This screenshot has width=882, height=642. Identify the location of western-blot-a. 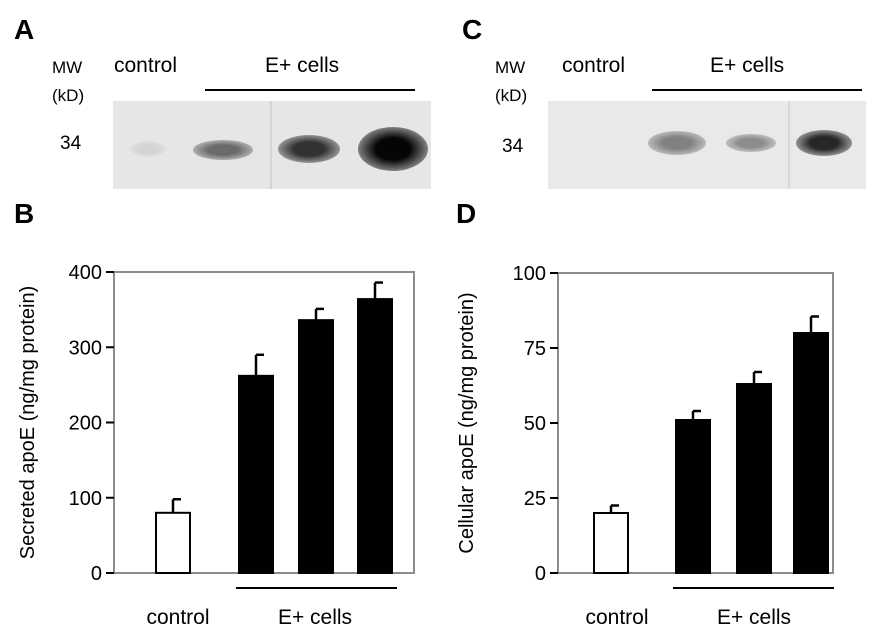
(272, 145).